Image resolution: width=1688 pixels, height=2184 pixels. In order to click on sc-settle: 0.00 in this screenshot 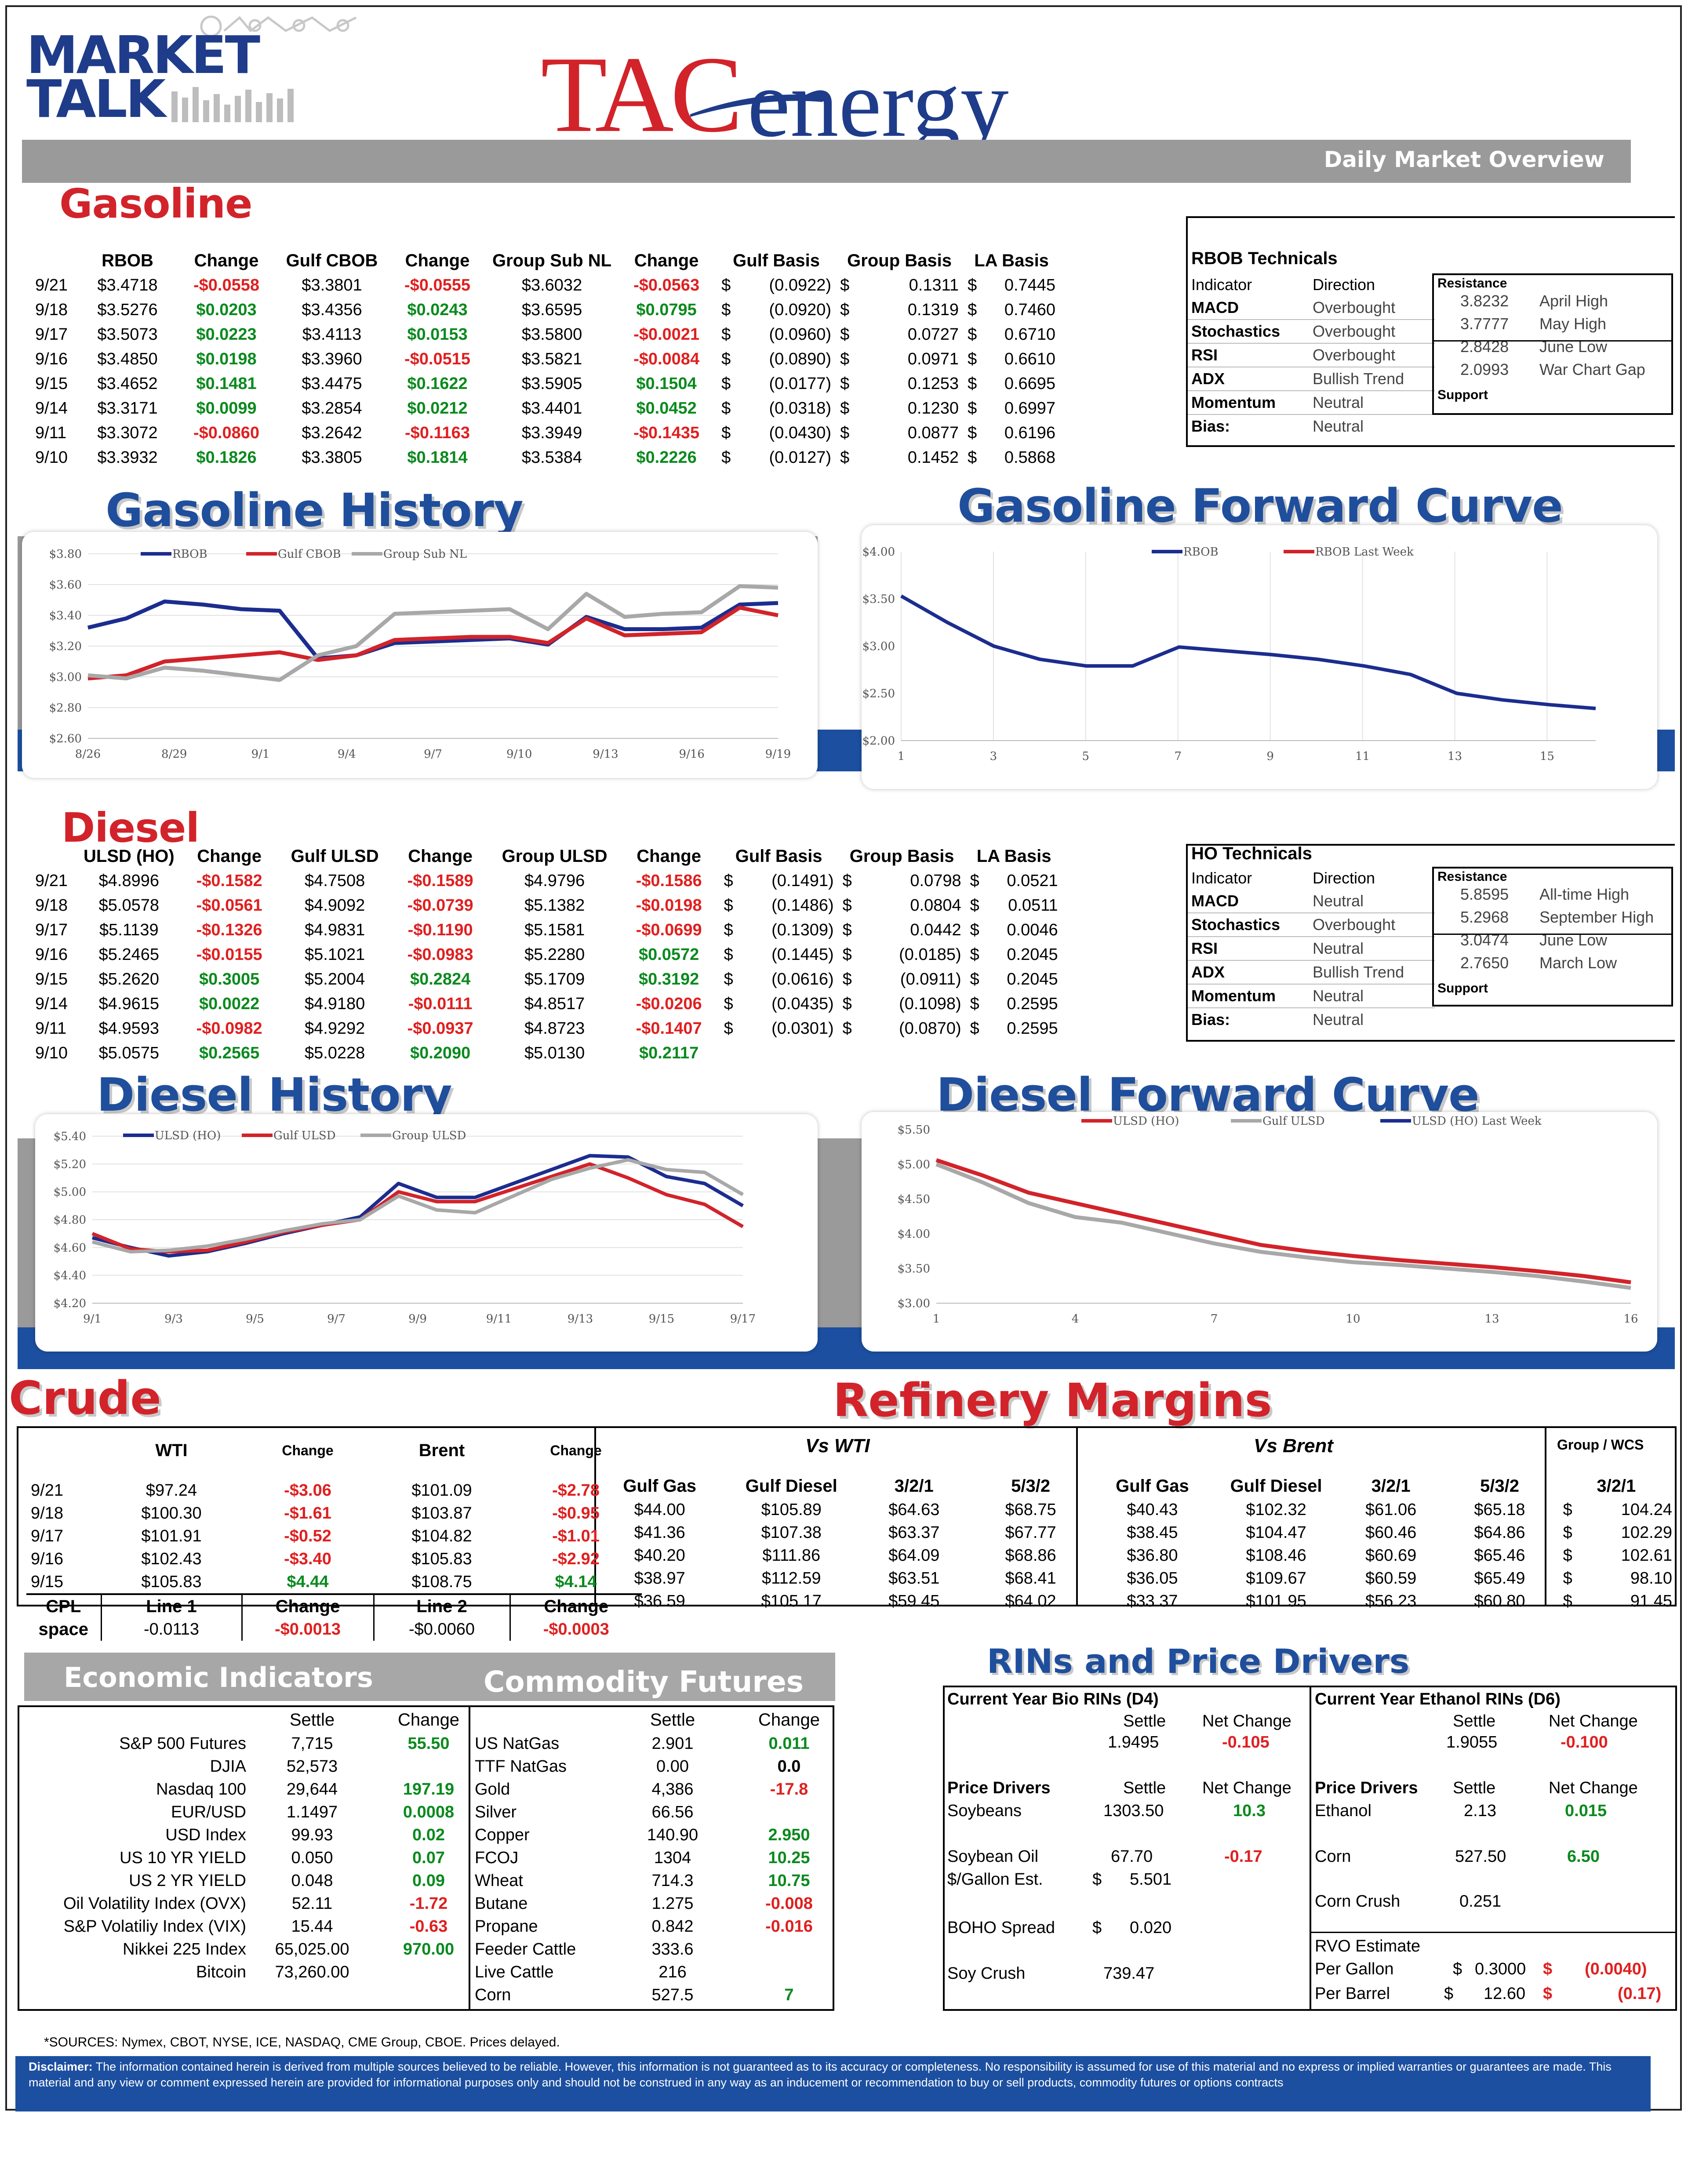, I will do `click(672, 1766)`.